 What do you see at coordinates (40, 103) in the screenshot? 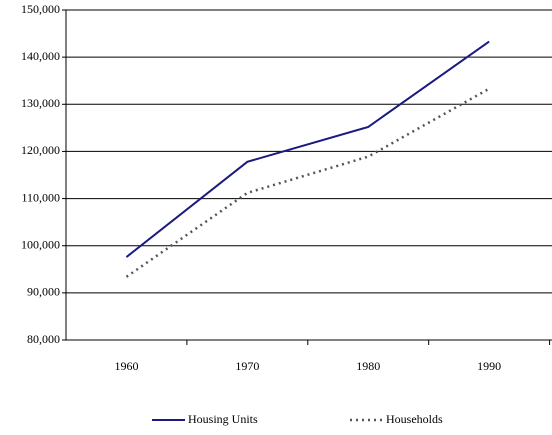
I see `y-tick-label: 130,000` at bounding box center [40, 103].